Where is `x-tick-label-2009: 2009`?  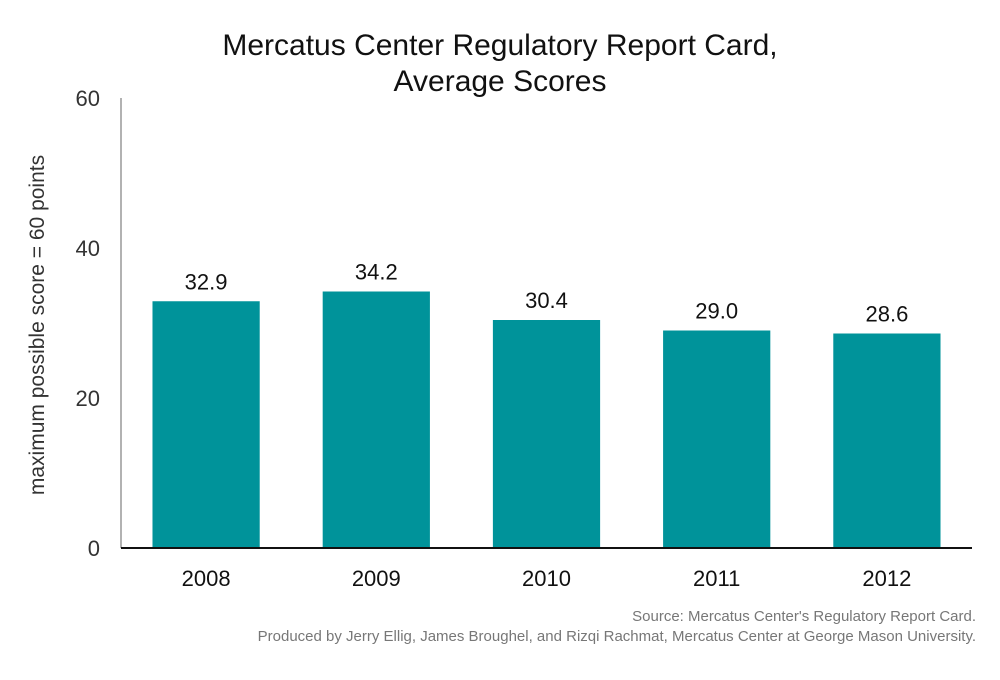
x-tick-label-2009: 2009 is located at coordinates (376, 578).